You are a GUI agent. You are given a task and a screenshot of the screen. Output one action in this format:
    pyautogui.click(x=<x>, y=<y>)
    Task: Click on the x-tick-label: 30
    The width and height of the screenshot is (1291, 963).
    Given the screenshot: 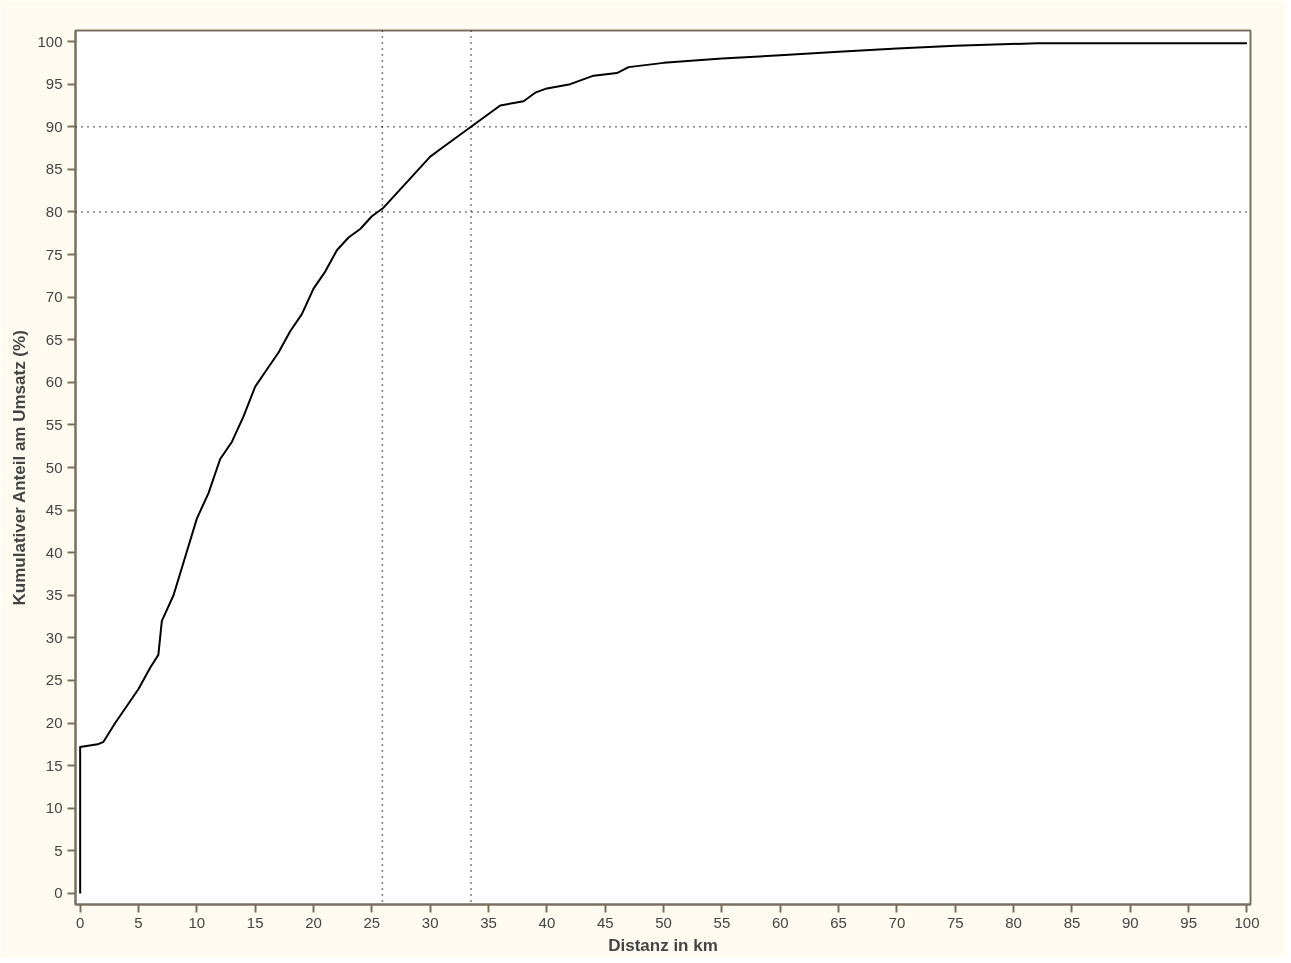 What is the action you would take?
    pyautogui.click(x=430, y=922)
    